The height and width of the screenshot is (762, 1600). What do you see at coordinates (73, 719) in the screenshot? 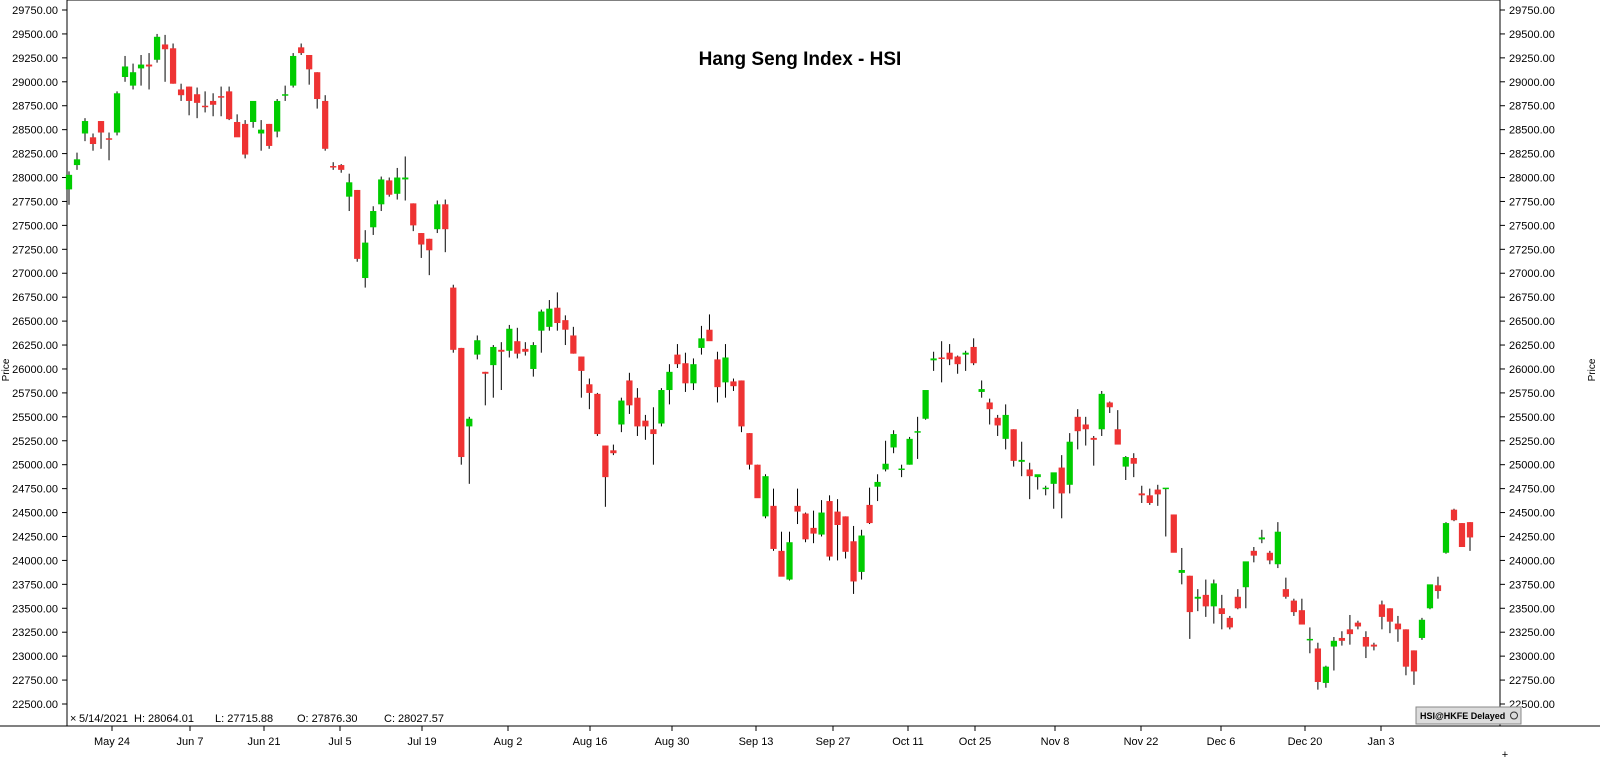
I see `readout-marker-icon: ×` at bounding box center [73, 719].